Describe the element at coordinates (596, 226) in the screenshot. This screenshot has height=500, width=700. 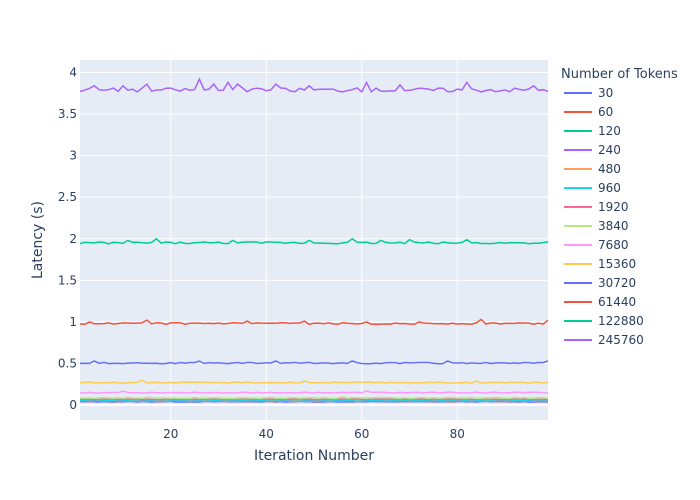
I see `legend-item-3840: 3840` at that location.